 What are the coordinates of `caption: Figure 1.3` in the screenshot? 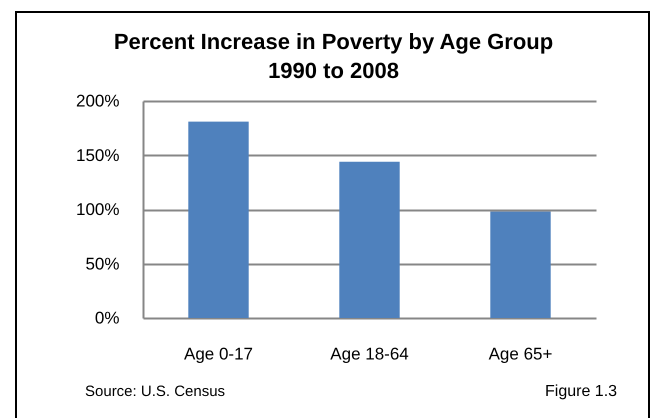 It's located at (581, 392).